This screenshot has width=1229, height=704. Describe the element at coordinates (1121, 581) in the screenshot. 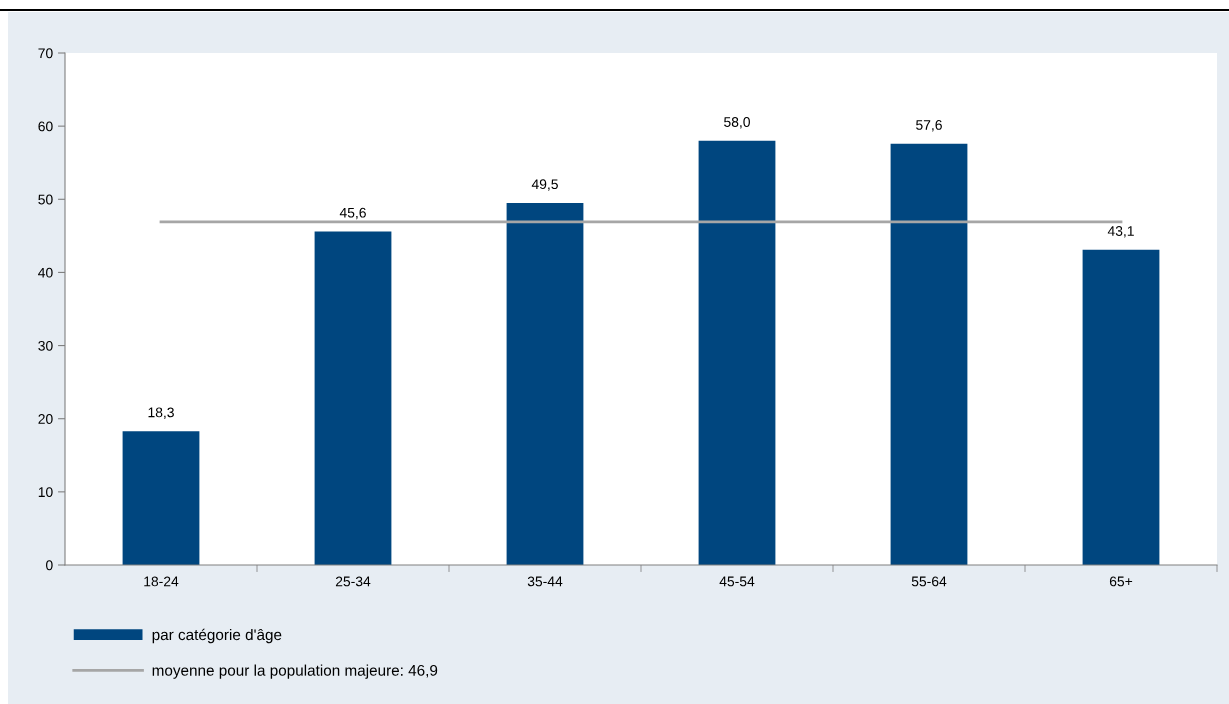

I see `x-tick-label: 65+` at that location.